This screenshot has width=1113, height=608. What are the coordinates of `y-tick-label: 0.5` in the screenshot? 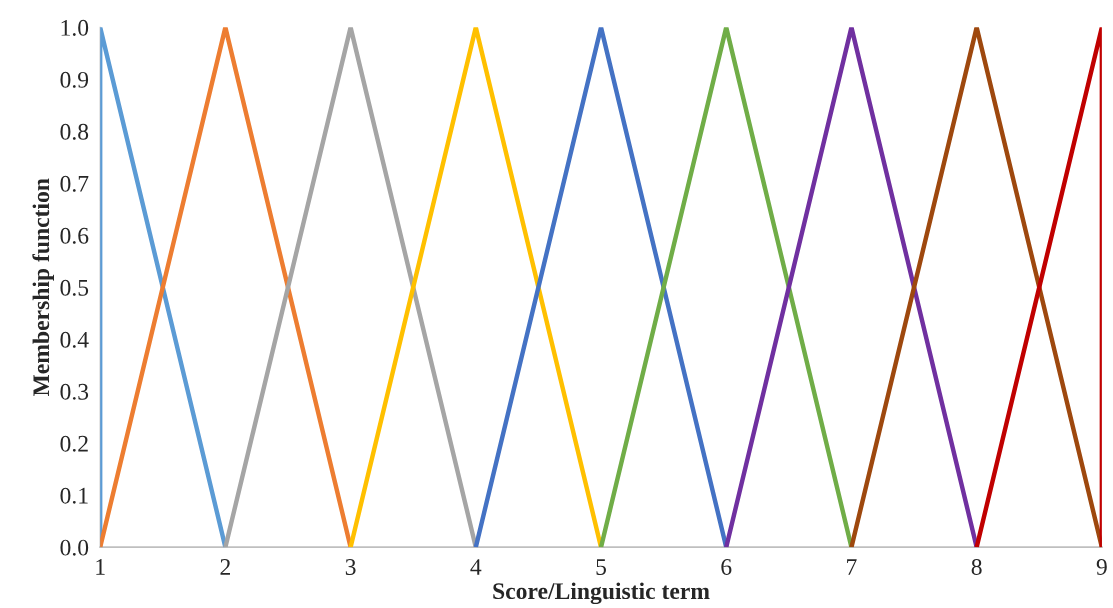 It's located at (74, 287).